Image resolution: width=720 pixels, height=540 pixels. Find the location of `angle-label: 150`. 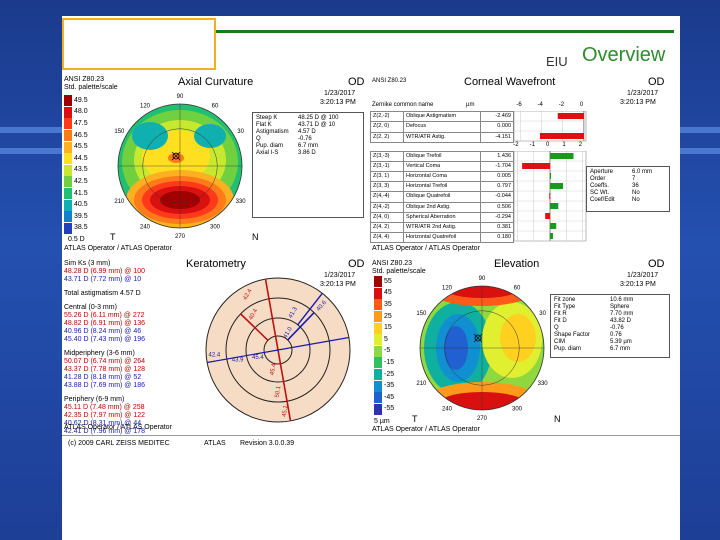

angle-label: 150 is located at coordinates (421, 314).